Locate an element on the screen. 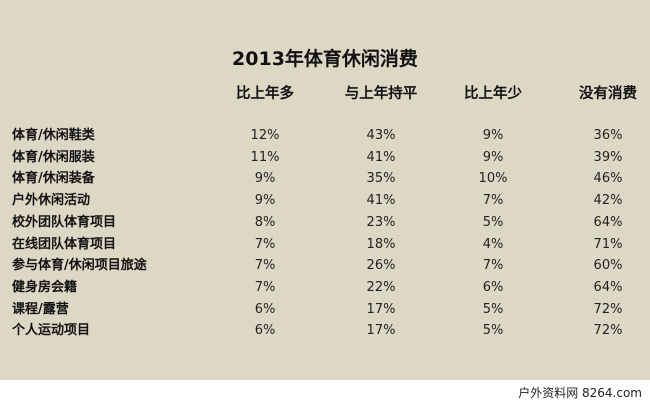 This screenshot has height=405, width=650. row-label: 体育/休闲鞋类 is located at coordinates (53, 135).